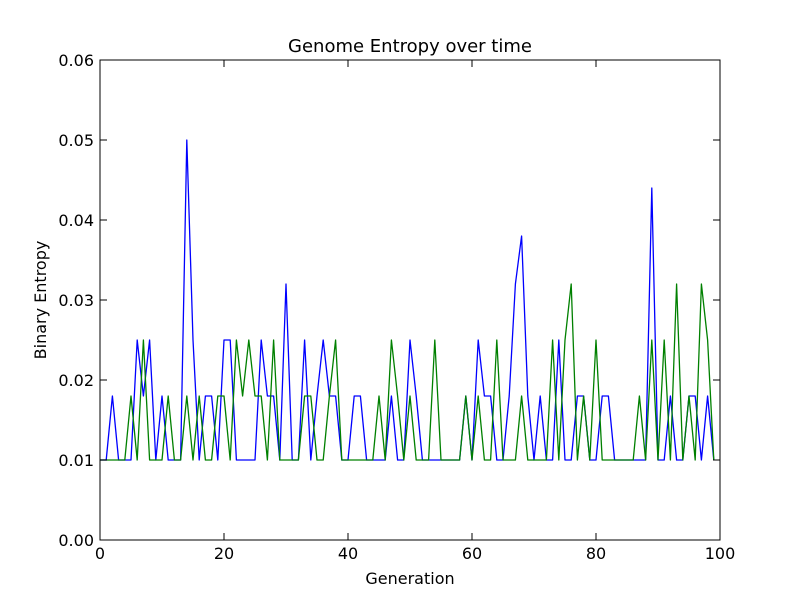  I want to click on x-tick-label: 100, so click(720, 553).